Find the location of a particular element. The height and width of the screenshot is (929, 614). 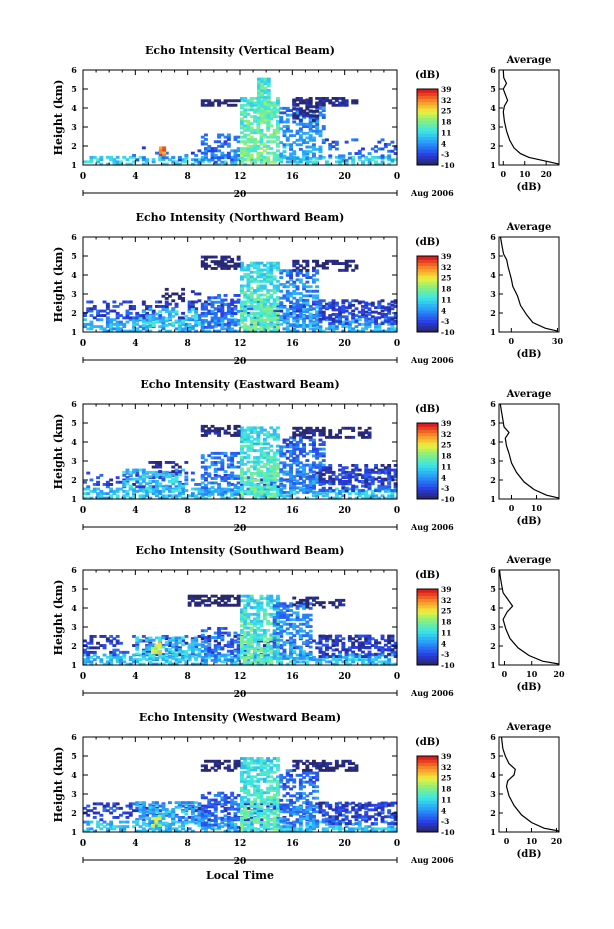

colorbar-segment is located at coordinates (427, 283).